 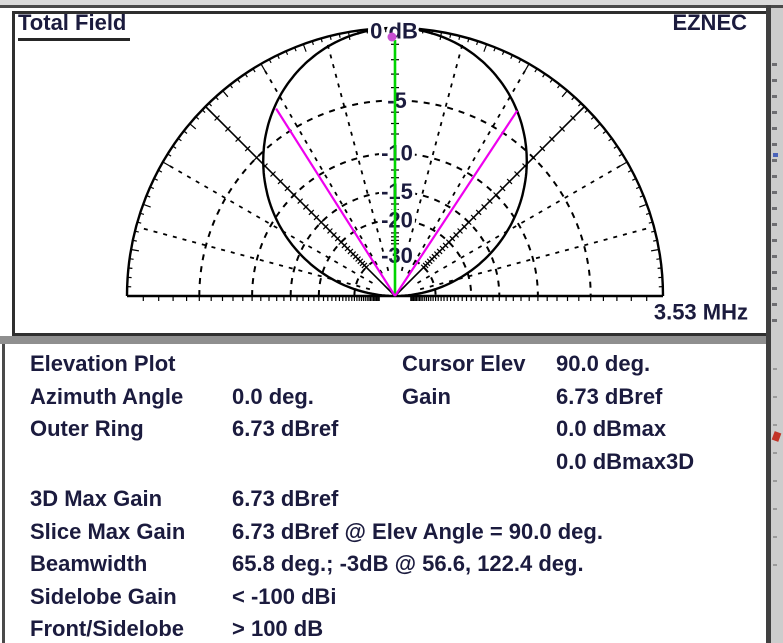 What do you see at coordinates (108, 531) in the screenshot?
I see `info-label: Slice Max Gain` at bounding box center [108, 531].